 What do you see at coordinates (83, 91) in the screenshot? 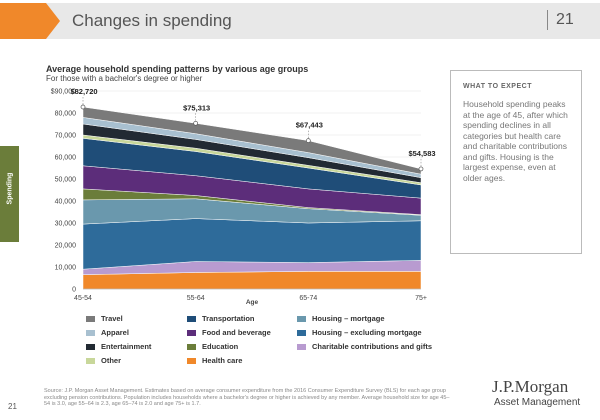
I see `total-label: $82,720` at bounding box center [83, 91].